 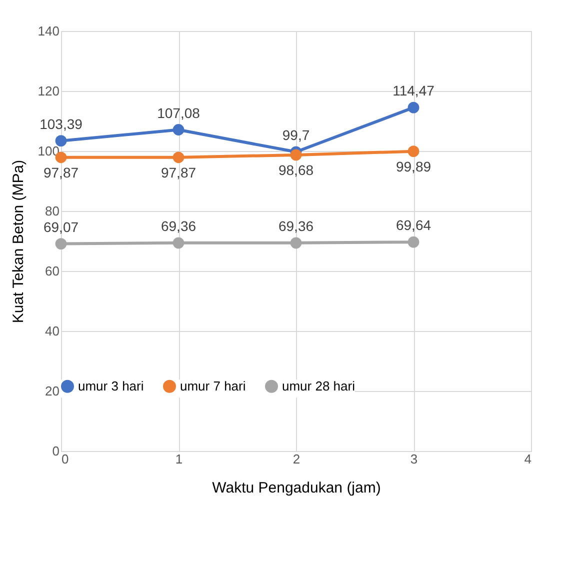 What do you see at coordinates (413, 90) in the screenshot?
I see `data-label: 114,47` at bounding box center [413, 90].